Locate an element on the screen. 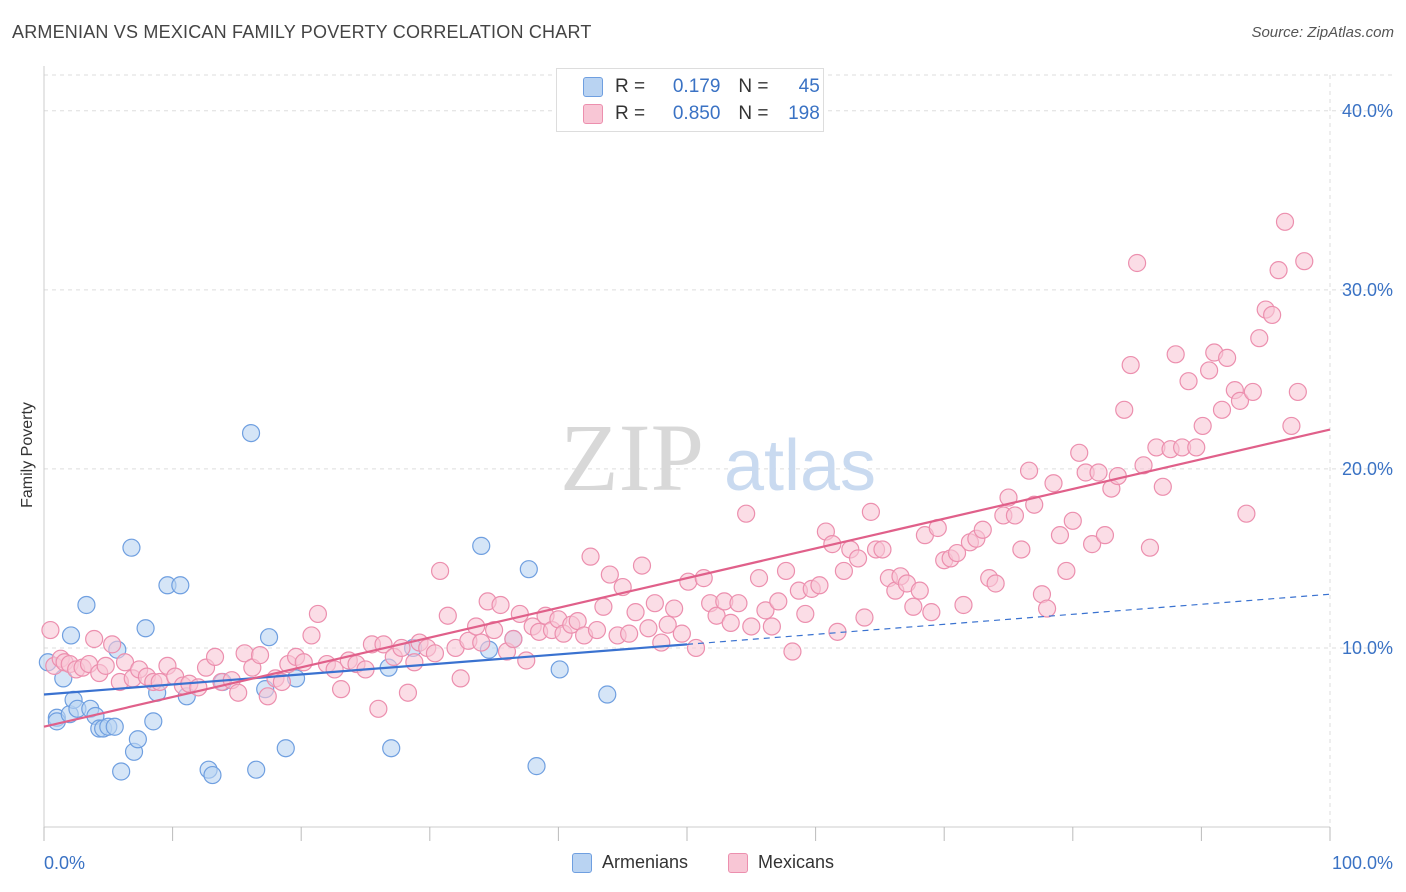  y-tick-label: 20.0% is located at coordinates (1367, 469).